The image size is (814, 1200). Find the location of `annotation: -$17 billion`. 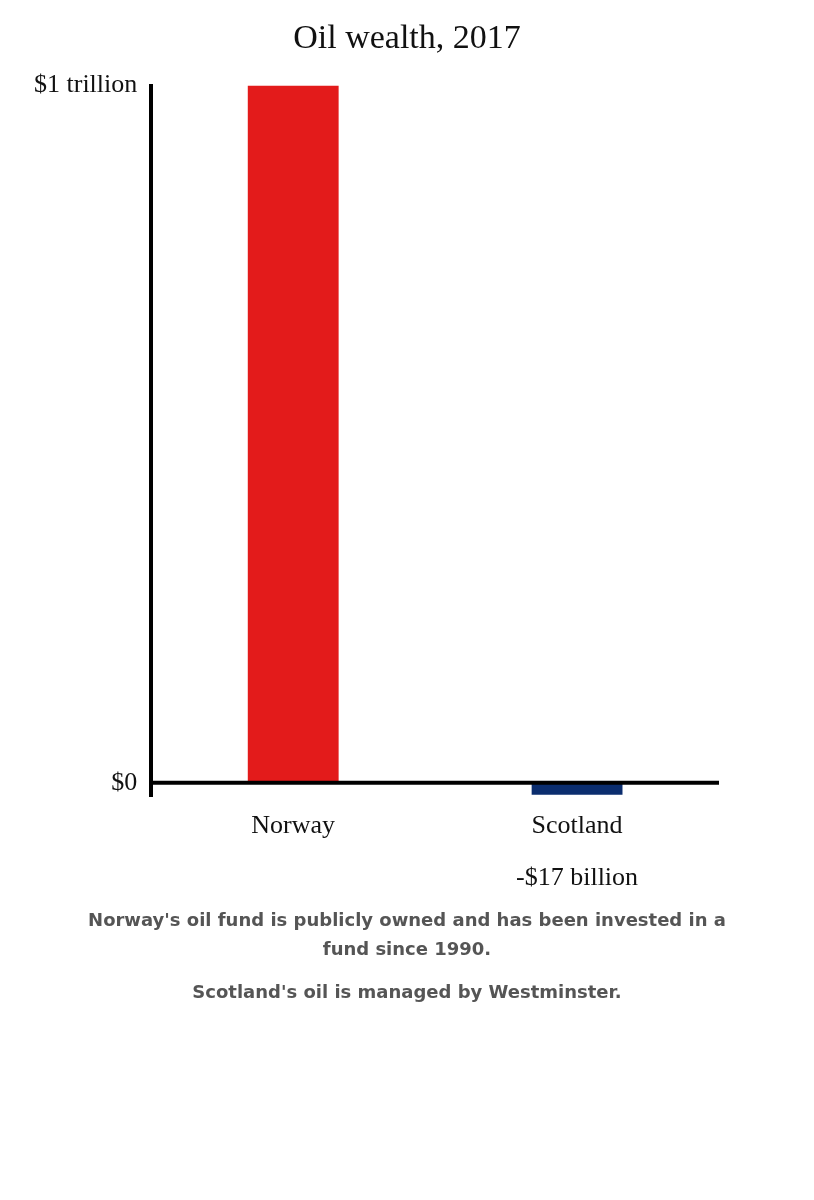

annotation: -$17 billion is located at coordinates (577, 876).